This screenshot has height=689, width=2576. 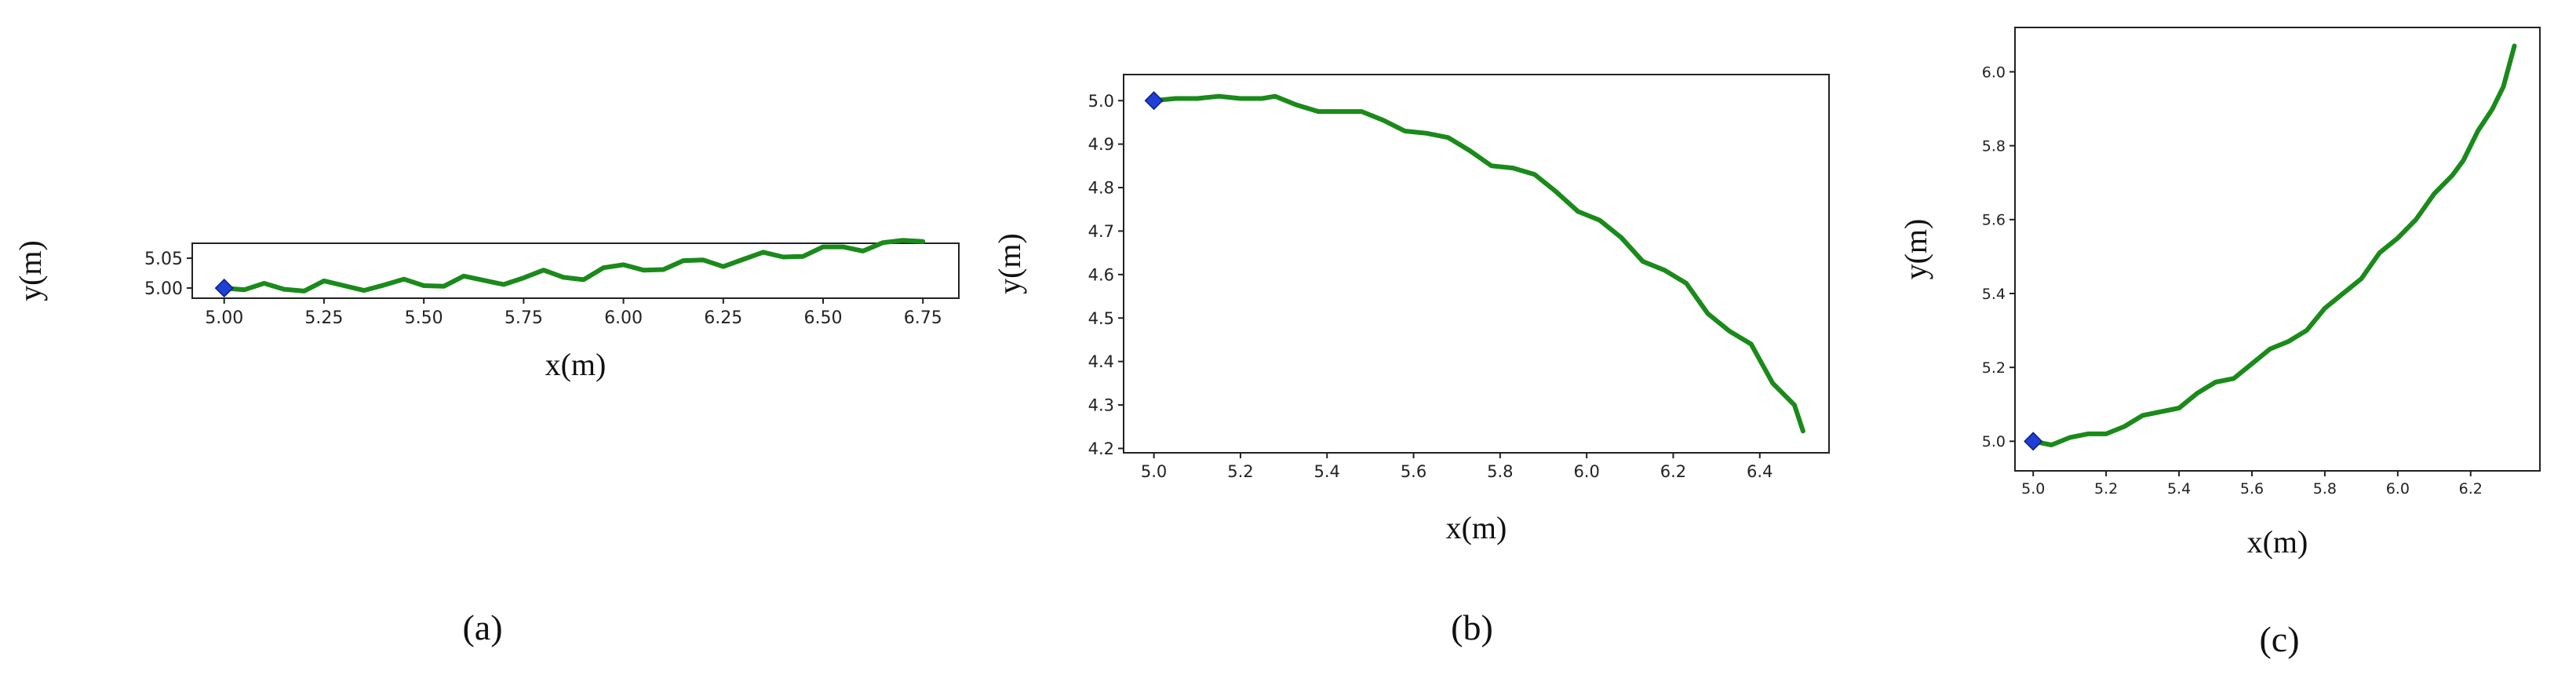 What do you see at coordinates (923, 318) in the screenshot?
I see `x-tick-label: 6.75` at bounding box center [923, 318].